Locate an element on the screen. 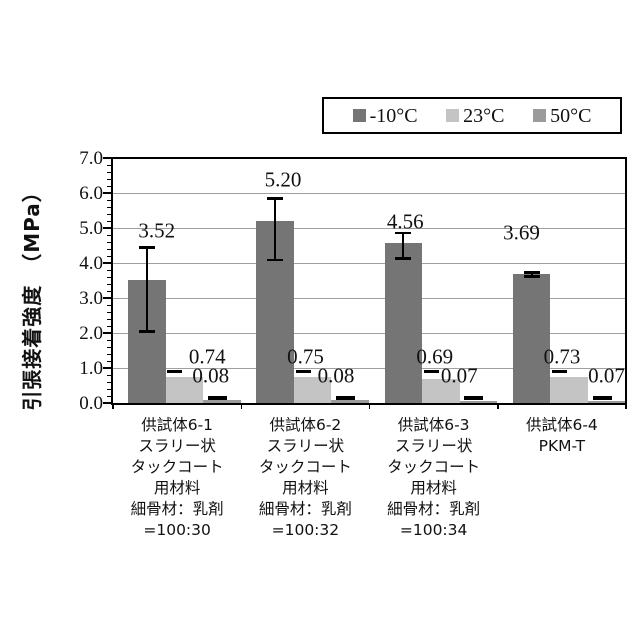  error-bar-cap-bottom-group3 is located at coordinates (403, 258).